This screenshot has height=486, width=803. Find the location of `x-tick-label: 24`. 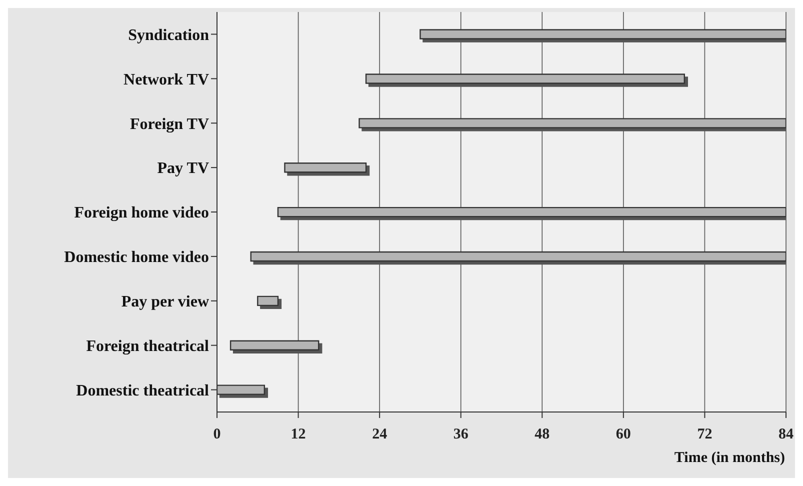

x-tick-label: 24 is located at coordinates (380, 434).